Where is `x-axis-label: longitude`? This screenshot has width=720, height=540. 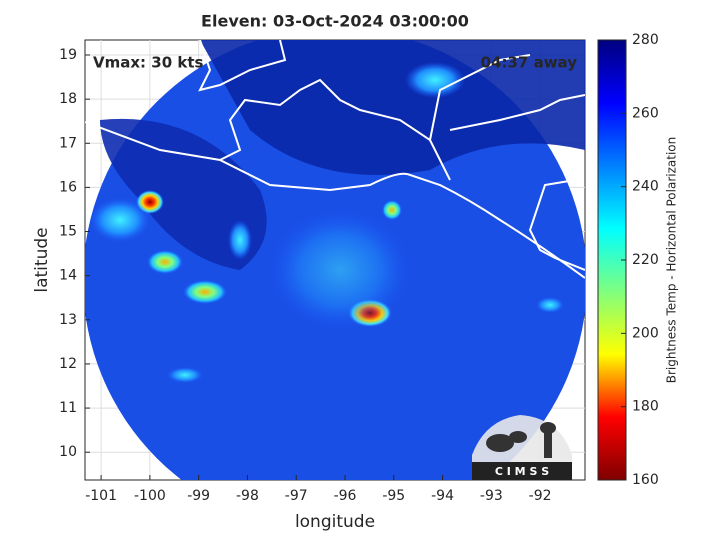 x-axis-label: longitude is located at coordinates (335, 522).